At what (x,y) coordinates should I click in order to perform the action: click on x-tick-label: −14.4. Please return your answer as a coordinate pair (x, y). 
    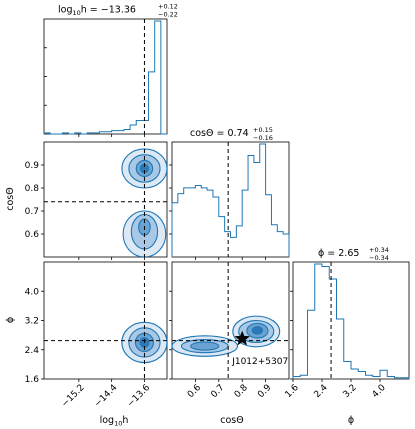
    Looking at the image, I should click on (106, 396).